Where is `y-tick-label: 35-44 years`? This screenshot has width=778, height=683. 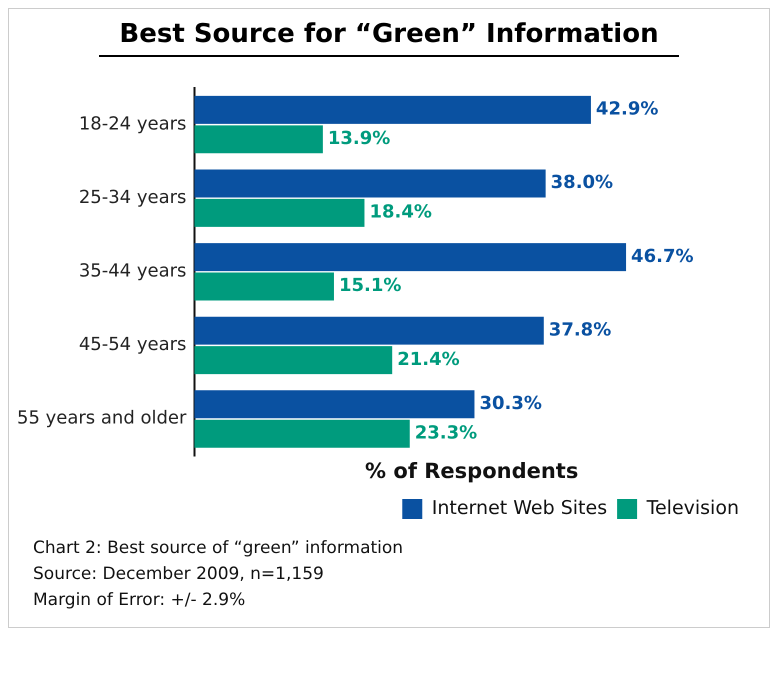 y-tick-label: 35-44 years is located at coordinates (132, 271).